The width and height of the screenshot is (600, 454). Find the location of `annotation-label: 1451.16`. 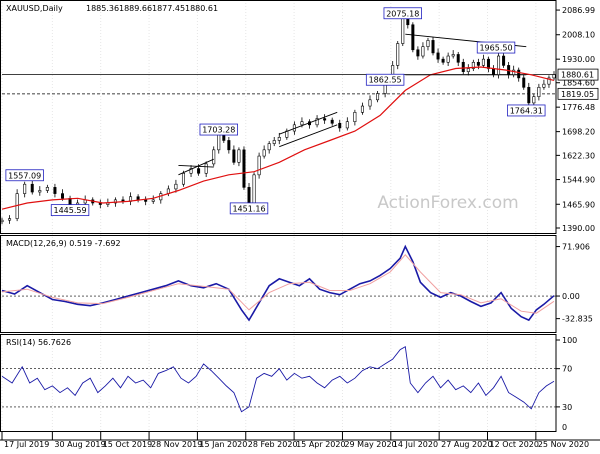

annotation-label: 1451.16 is located at coordinates (248, 208).